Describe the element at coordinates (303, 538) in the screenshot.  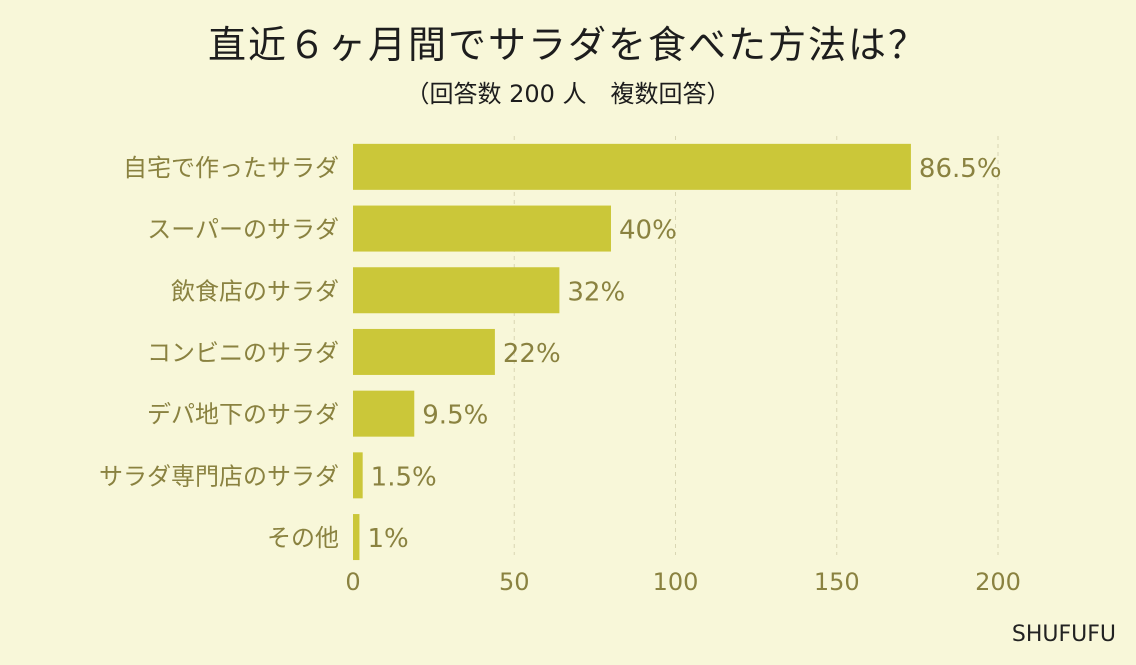
I see `category-label: その他` at that location.